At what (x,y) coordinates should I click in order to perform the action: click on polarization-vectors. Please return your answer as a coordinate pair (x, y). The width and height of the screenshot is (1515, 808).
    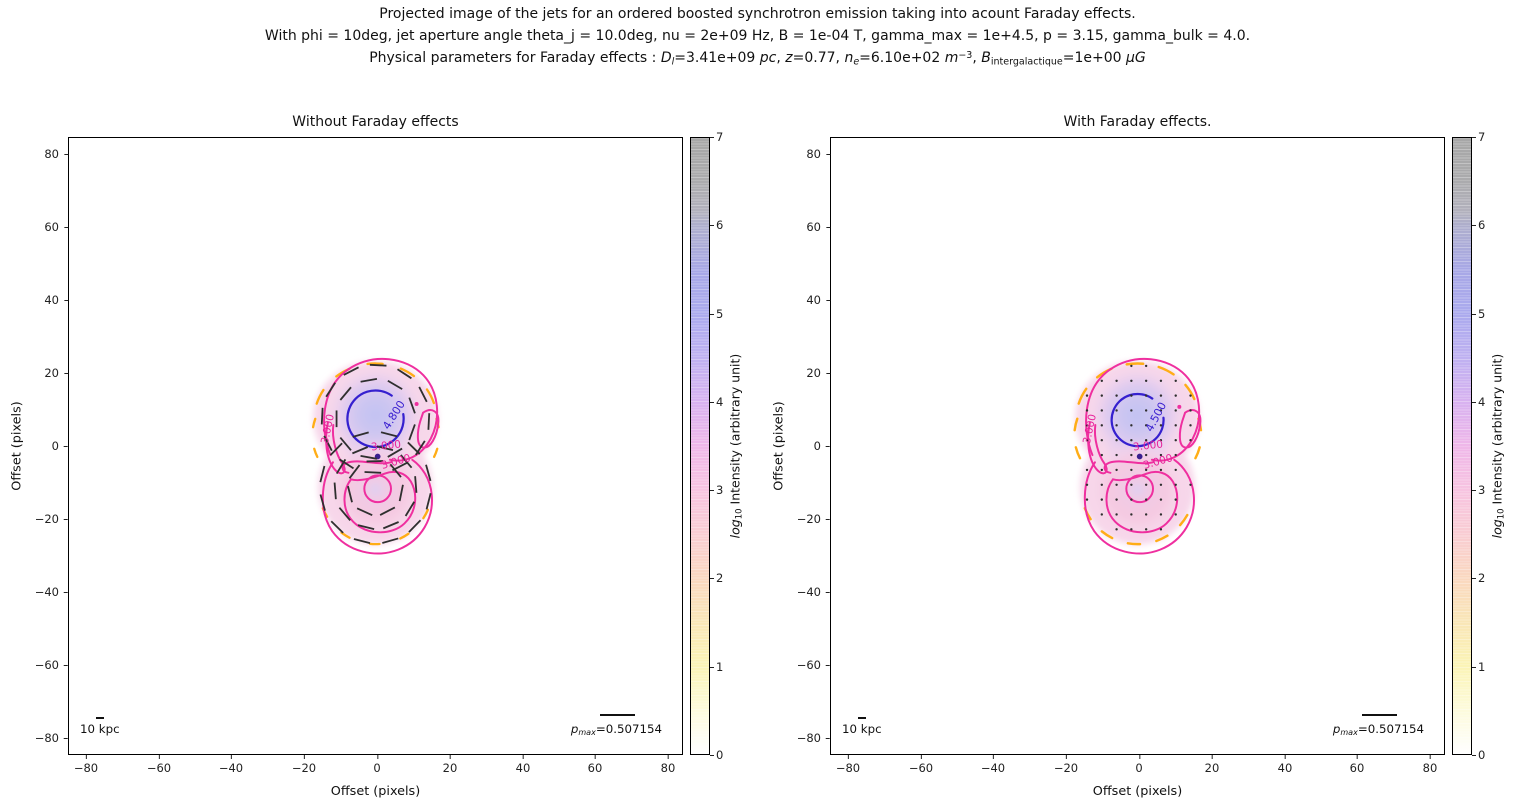
    Looking at the image, I should click on (375, 453).